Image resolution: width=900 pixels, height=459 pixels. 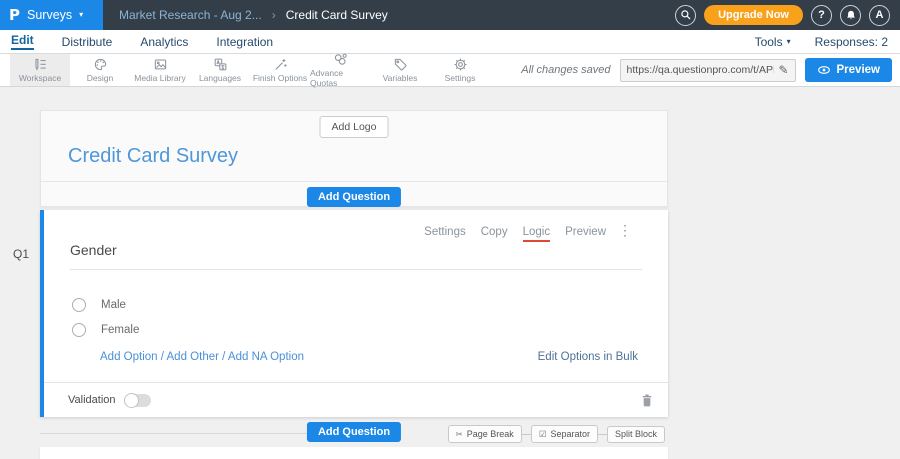 I want to click on tab-distribute: Distribute, so click(x=87, y=41).